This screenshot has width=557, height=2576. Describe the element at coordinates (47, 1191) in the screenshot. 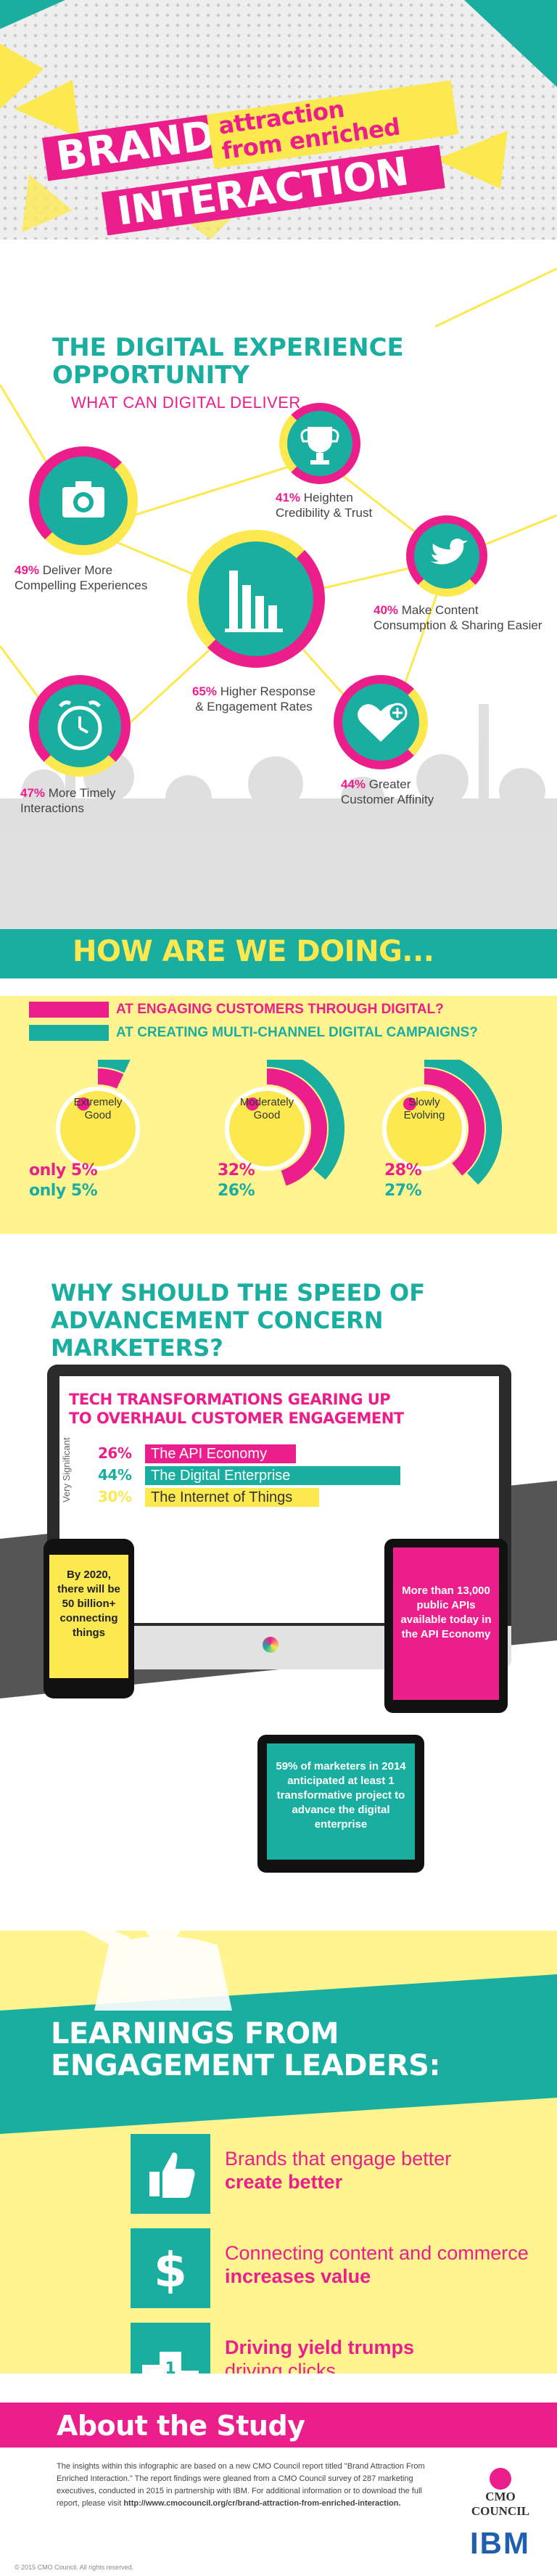

I see `gauge1-prefix-b: only` at that location.